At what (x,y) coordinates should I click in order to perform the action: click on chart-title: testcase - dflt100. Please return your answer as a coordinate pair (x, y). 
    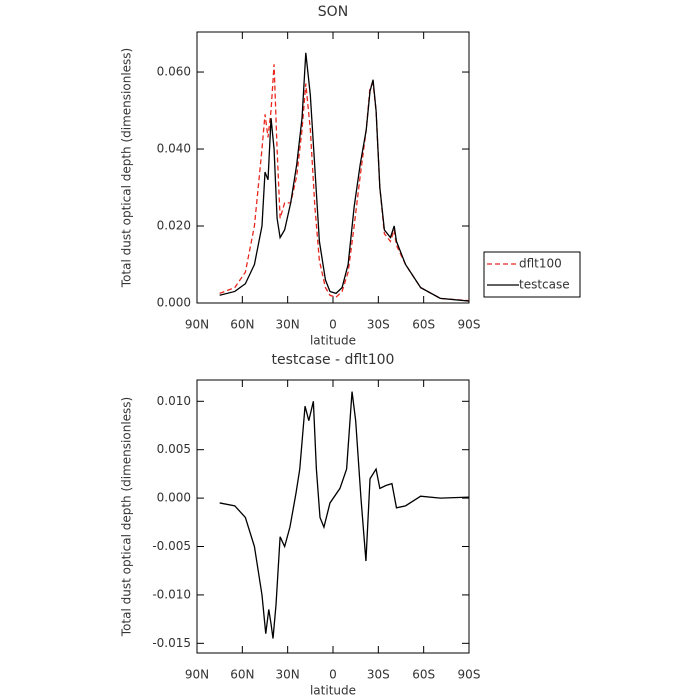
    Looking at the image, I should click on (333, 360).